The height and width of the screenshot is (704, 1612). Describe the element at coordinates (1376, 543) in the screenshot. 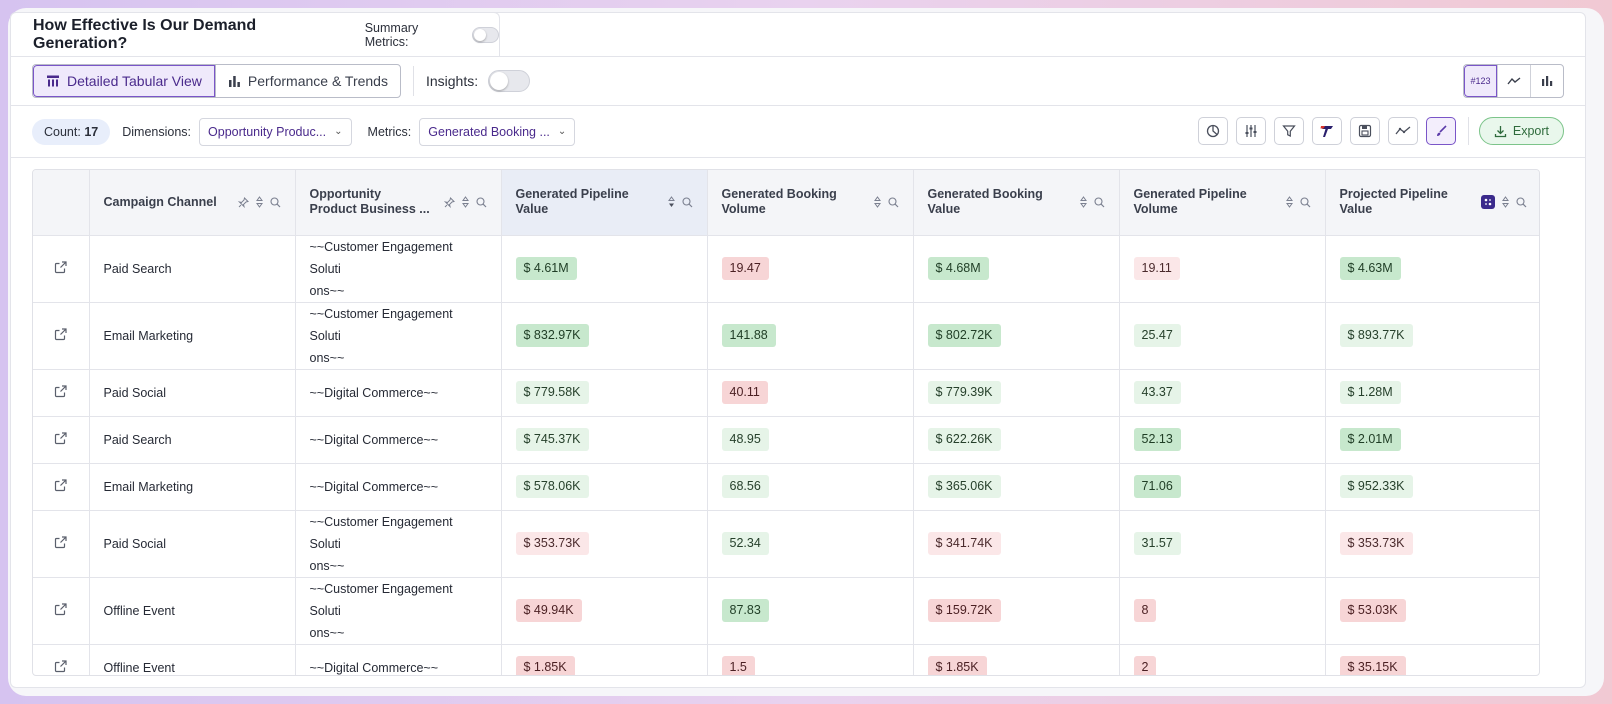

I see `metric-value-badge: $ 353.73K` at that location.